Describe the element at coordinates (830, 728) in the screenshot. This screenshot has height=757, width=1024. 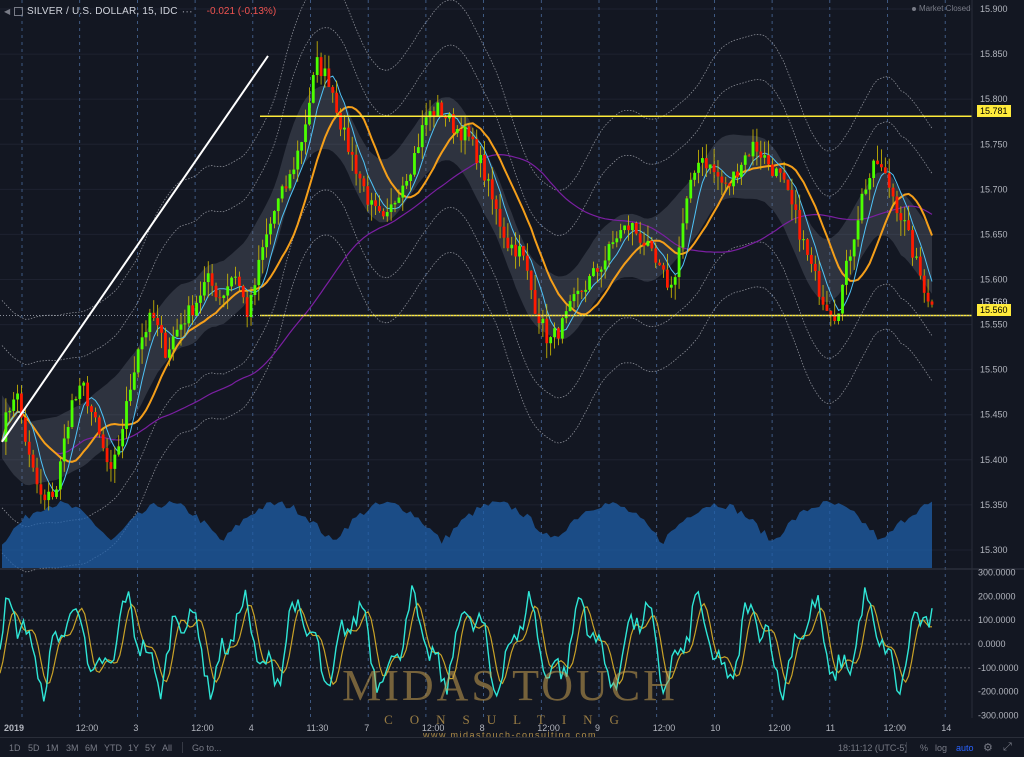
I see `time-tick-label: 11` at that location.